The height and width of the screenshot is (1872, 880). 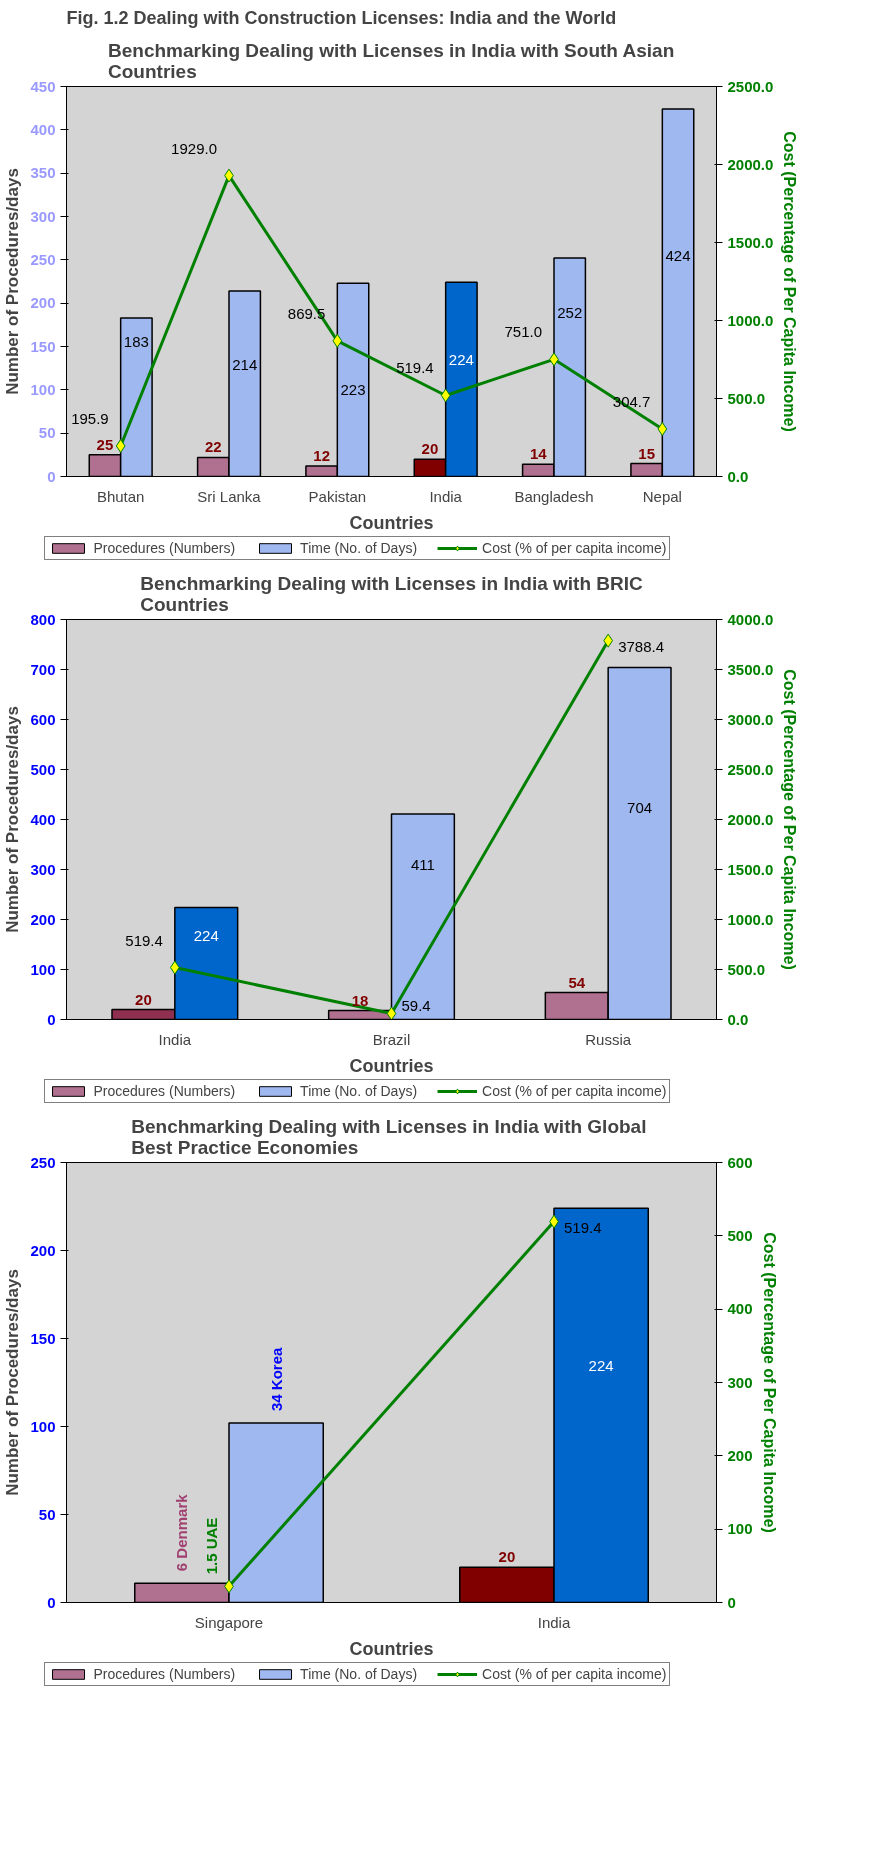 What do you see at coordinates (538, 454) in the screenshot?
I see `data-label: 14` at bounding box center [538, 454].